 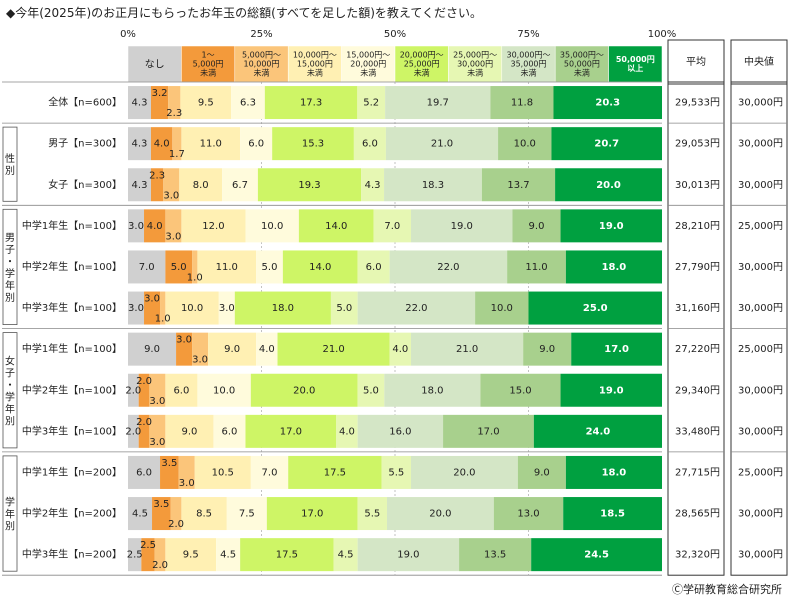 I want to click on data-label: 9.5, so click(x=206, y=103).